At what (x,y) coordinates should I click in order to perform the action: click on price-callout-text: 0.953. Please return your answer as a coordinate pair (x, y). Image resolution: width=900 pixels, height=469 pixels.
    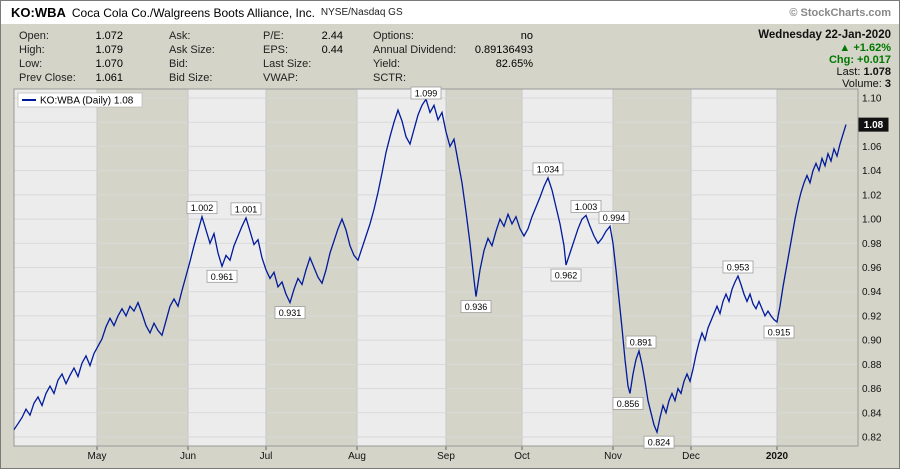
    Looking at the image, I should click on (738, 267).